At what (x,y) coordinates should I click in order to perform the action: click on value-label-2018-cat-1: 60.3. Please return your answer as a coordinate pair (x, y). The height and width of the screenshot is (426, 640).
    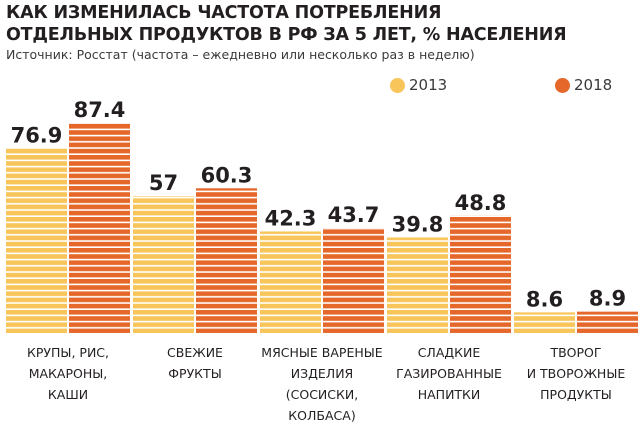
    Looking at the image, I should click on (227, 175).